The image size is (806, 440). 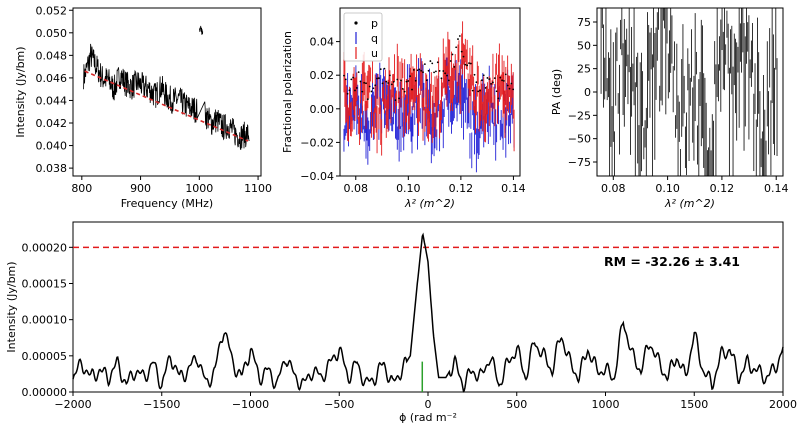 I want to click on pa-ylabel: PA (deg), so click(x=556, y=92).